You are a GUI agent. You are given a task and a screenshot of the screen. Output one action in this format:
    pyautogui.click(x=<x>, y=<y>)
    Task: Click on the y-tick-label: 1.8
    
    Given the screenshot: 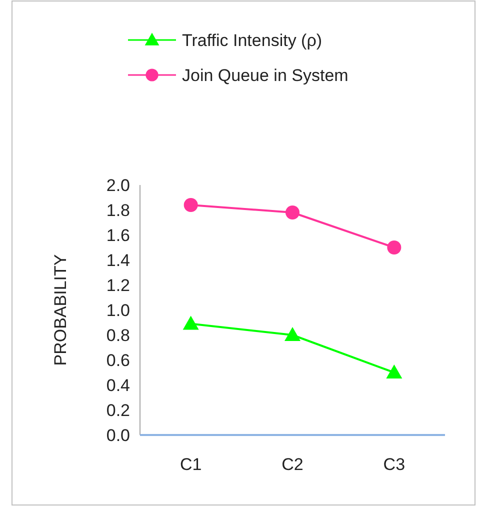 What is the action you would take?
    pyautogui.click(x=118, y=210)
    